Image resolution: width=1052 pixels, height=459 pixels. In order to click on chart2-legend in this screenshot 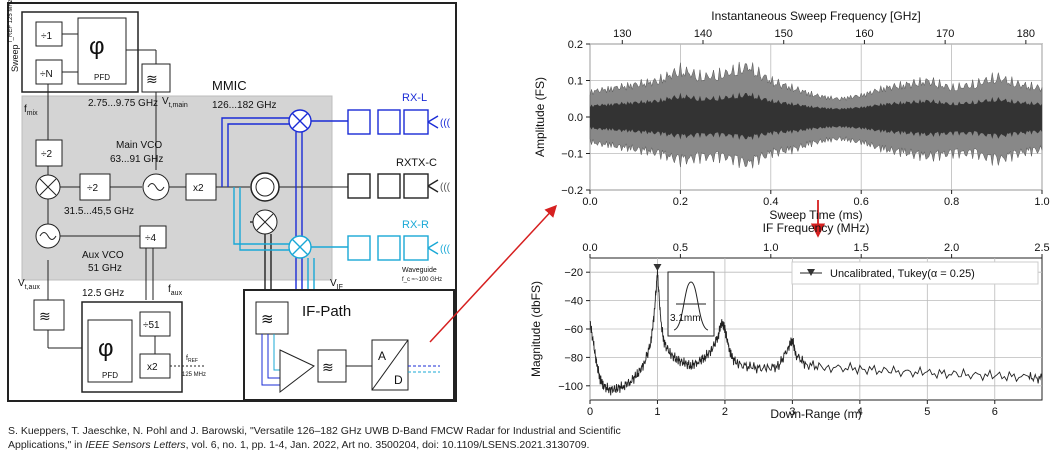, I will do `click(915, 273)`.